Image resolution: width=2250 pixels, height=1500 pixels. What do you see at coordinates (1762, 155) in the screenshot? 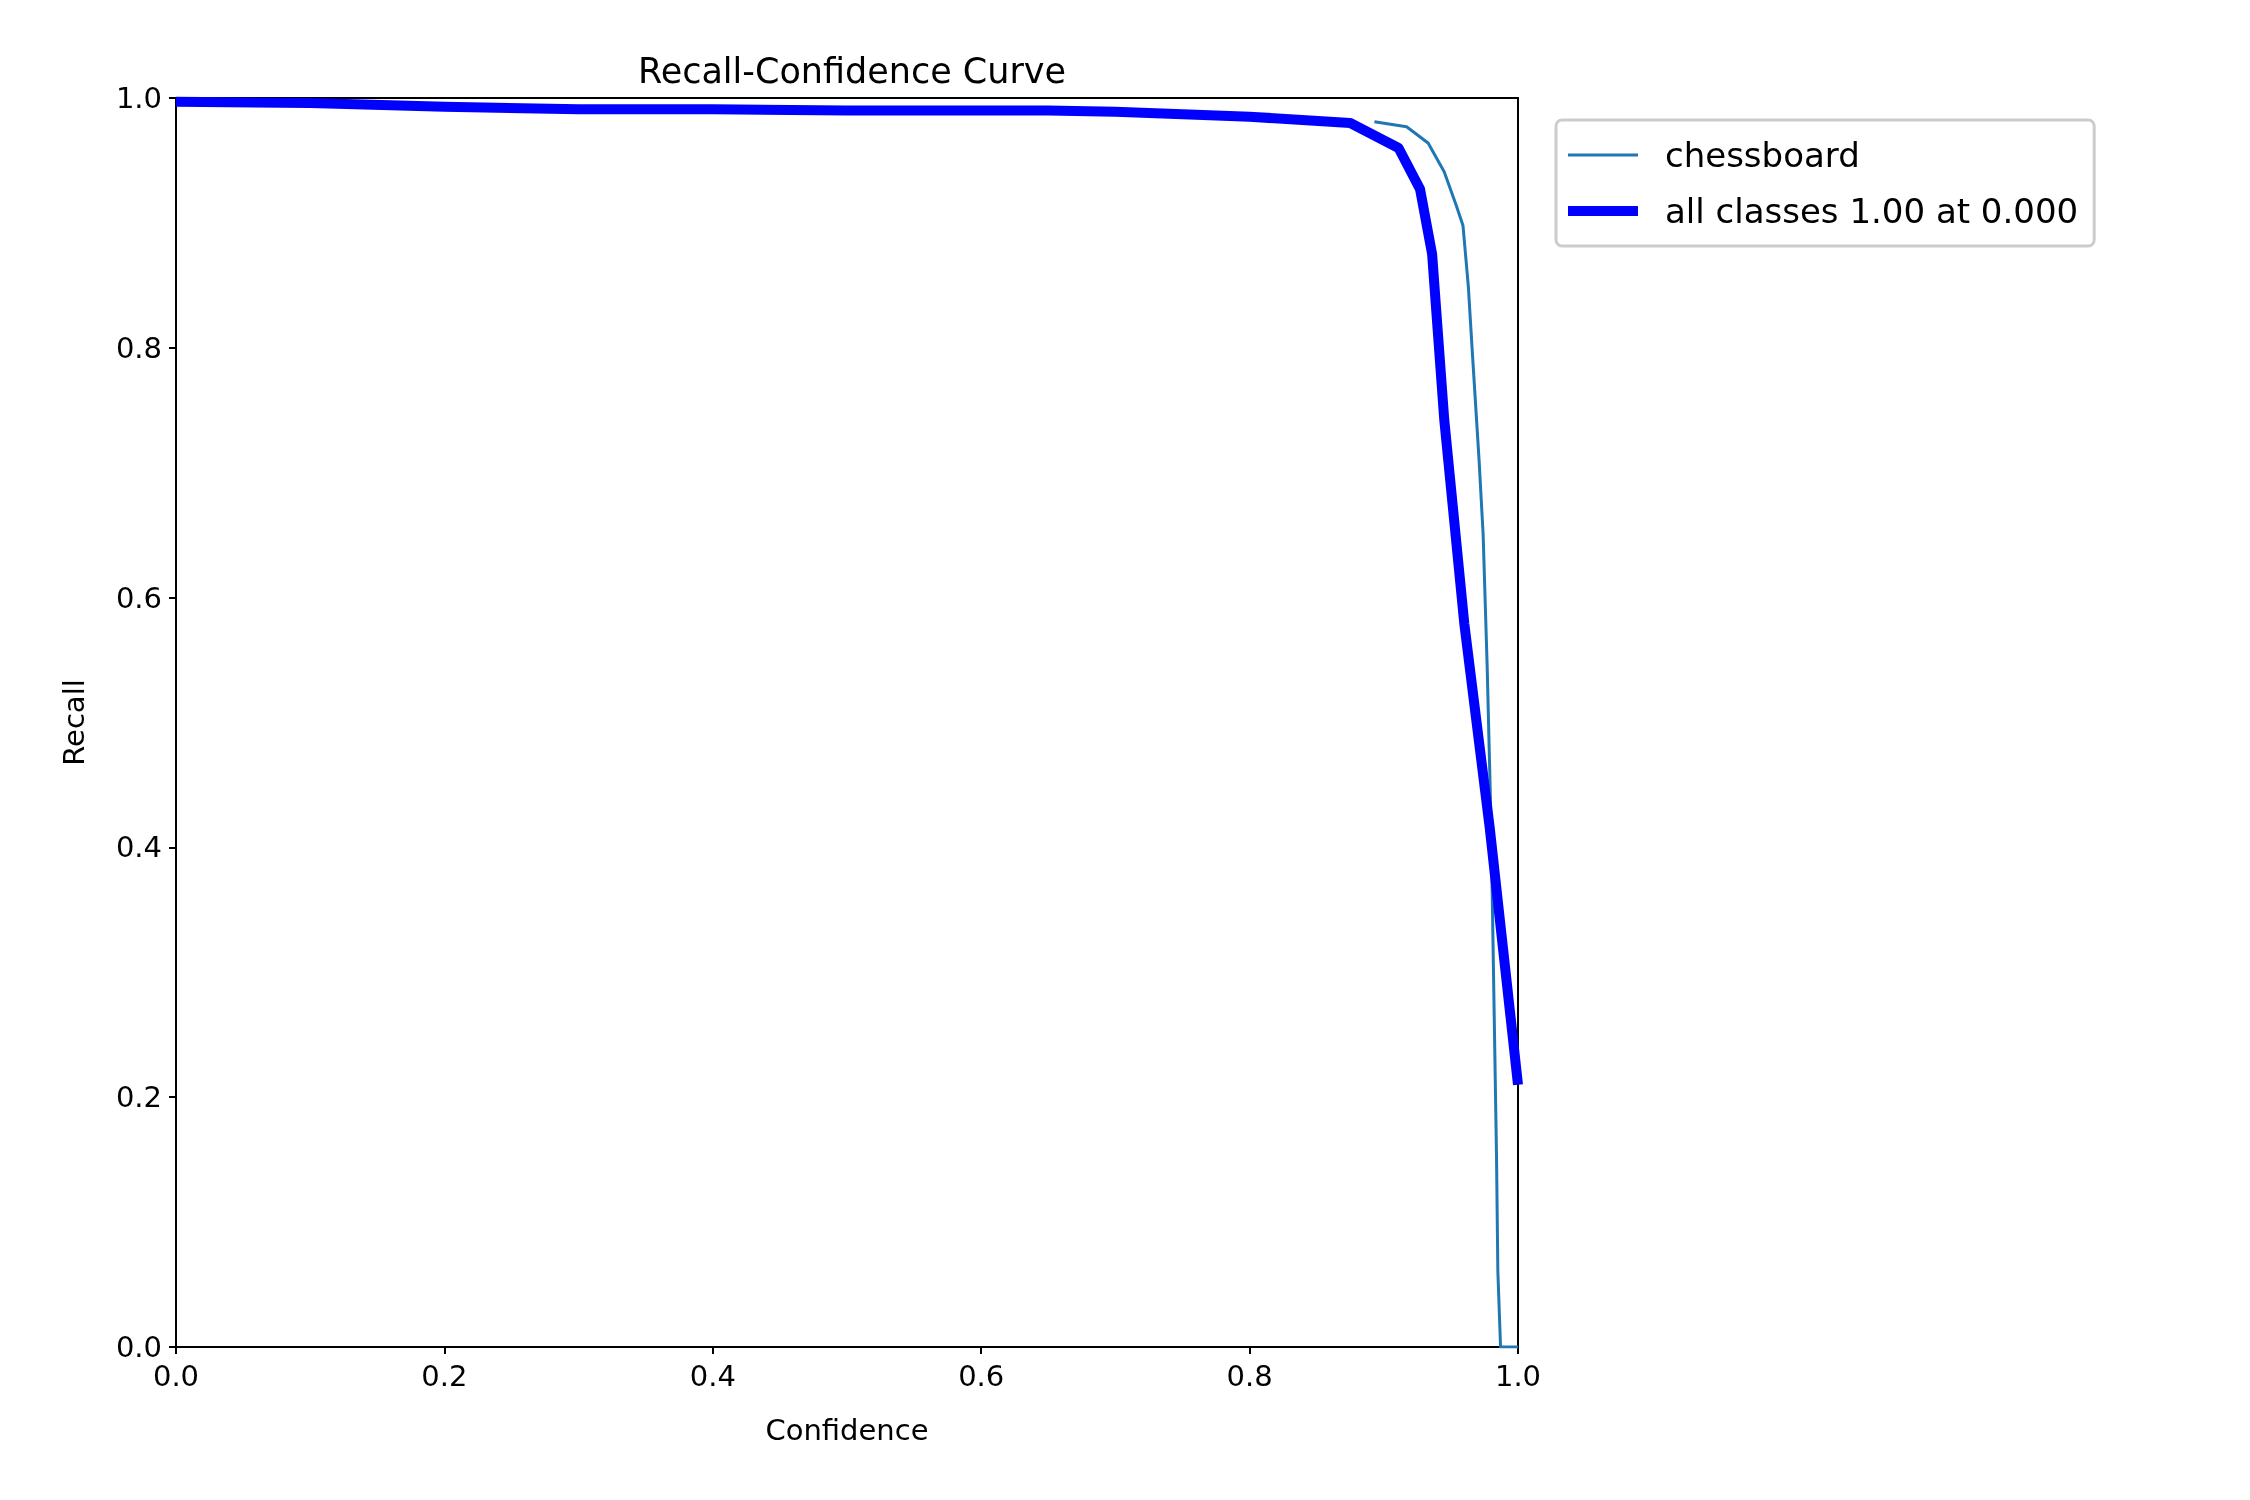
I see `legend-label: chessboard` at bounding box center [1762, 155].